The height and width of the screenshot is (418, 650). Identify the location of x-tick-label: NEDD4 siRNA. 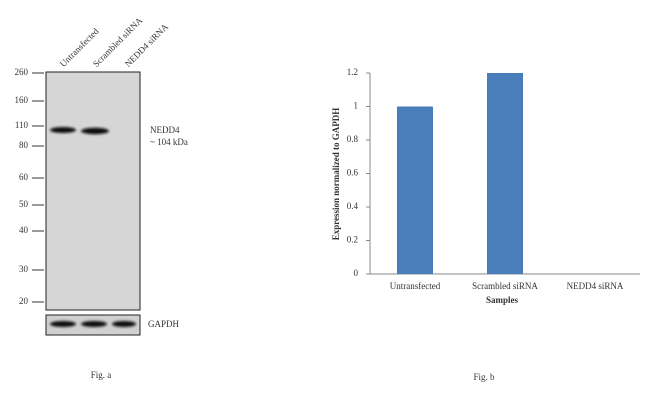
(595, 286).